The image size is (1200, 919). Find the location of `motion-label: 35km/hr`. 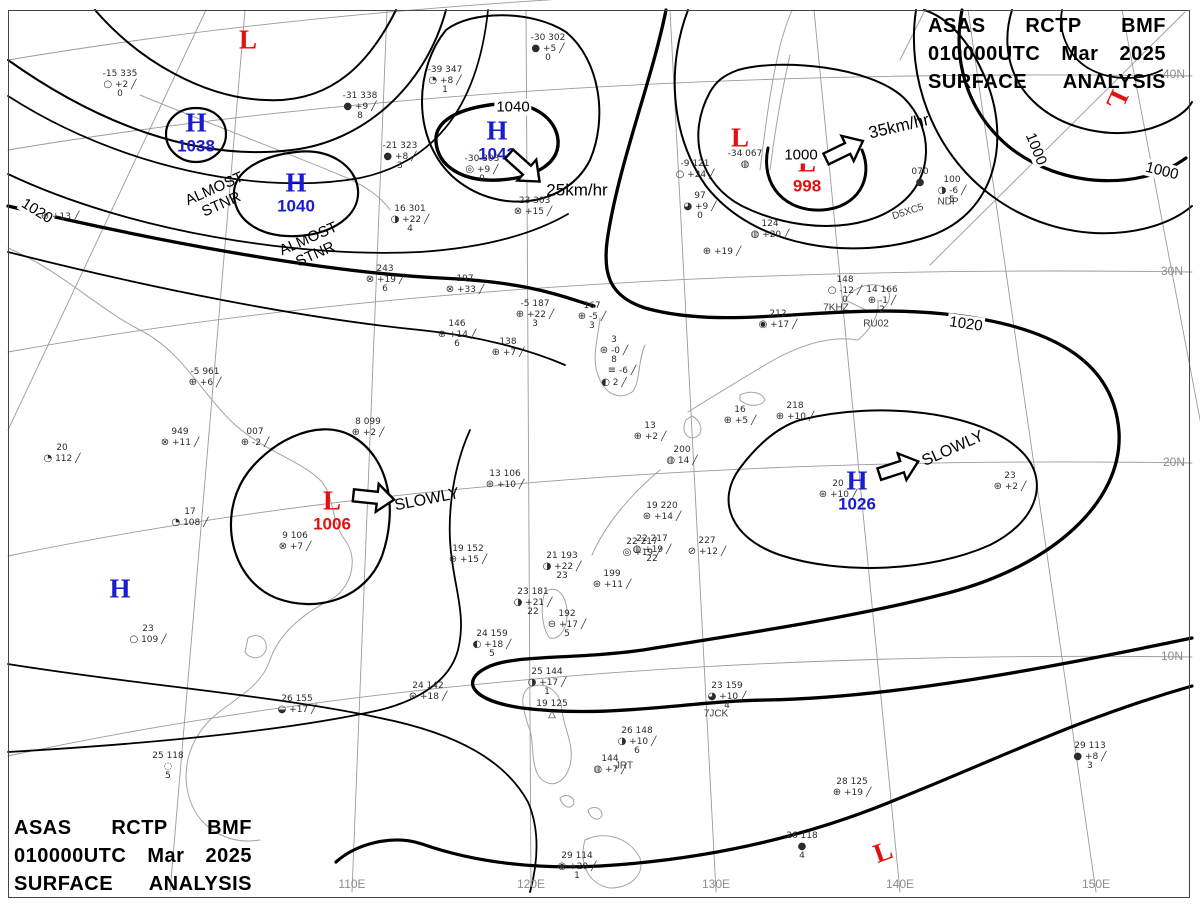

motion-label: 35km/hr is located at coordinates (898, 126).